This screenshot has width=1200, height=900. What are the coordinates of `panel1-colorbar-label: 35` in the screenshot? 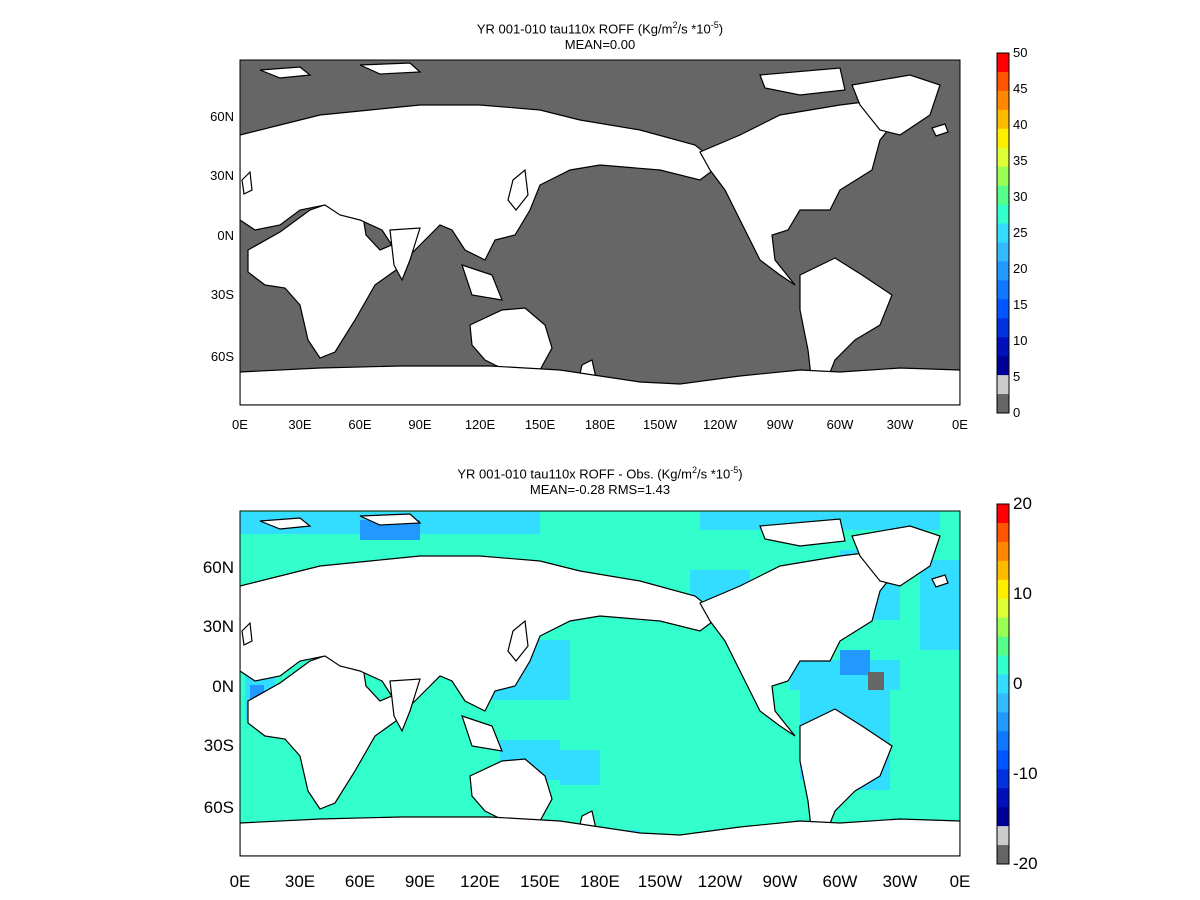 It's located at (1020, 160).